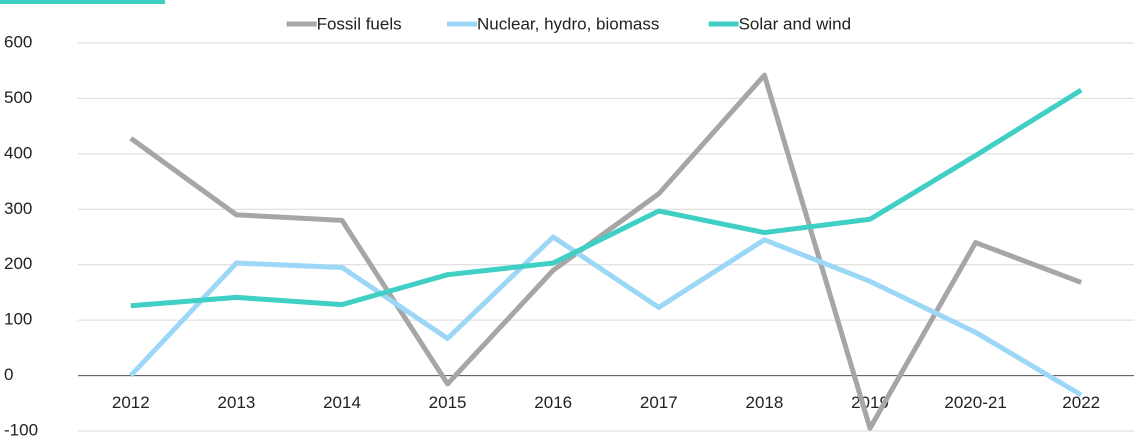 This screenshot has width=1134, height=440. What do you see at coordinates (18, 208) in the screenshot?
I see `y-tick-label: 300` at bounding box center [18, 208].